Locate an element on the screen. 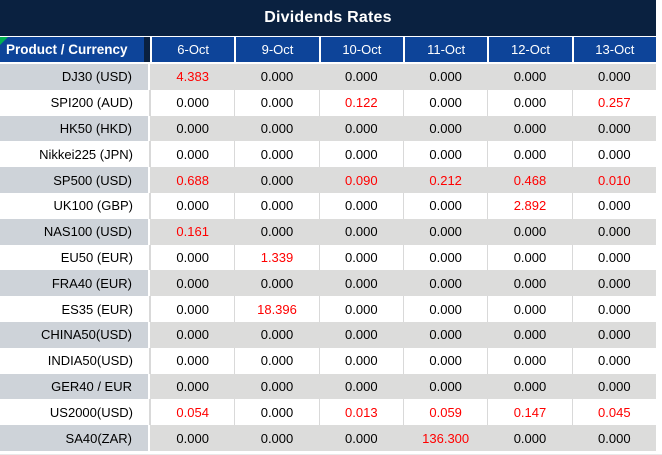  value-cell: 0.013 is located at coordinates (360, 412).